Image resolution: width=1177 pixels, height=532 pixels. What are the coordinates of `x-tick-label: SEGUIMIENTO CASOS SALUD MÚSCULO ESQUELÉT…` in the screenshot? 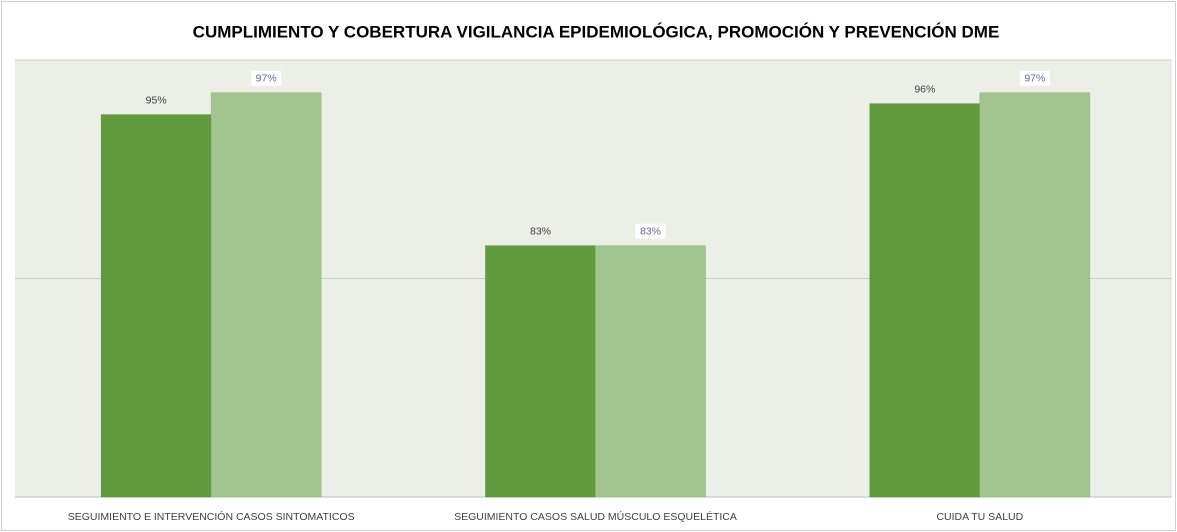 It's located at (595, 516).